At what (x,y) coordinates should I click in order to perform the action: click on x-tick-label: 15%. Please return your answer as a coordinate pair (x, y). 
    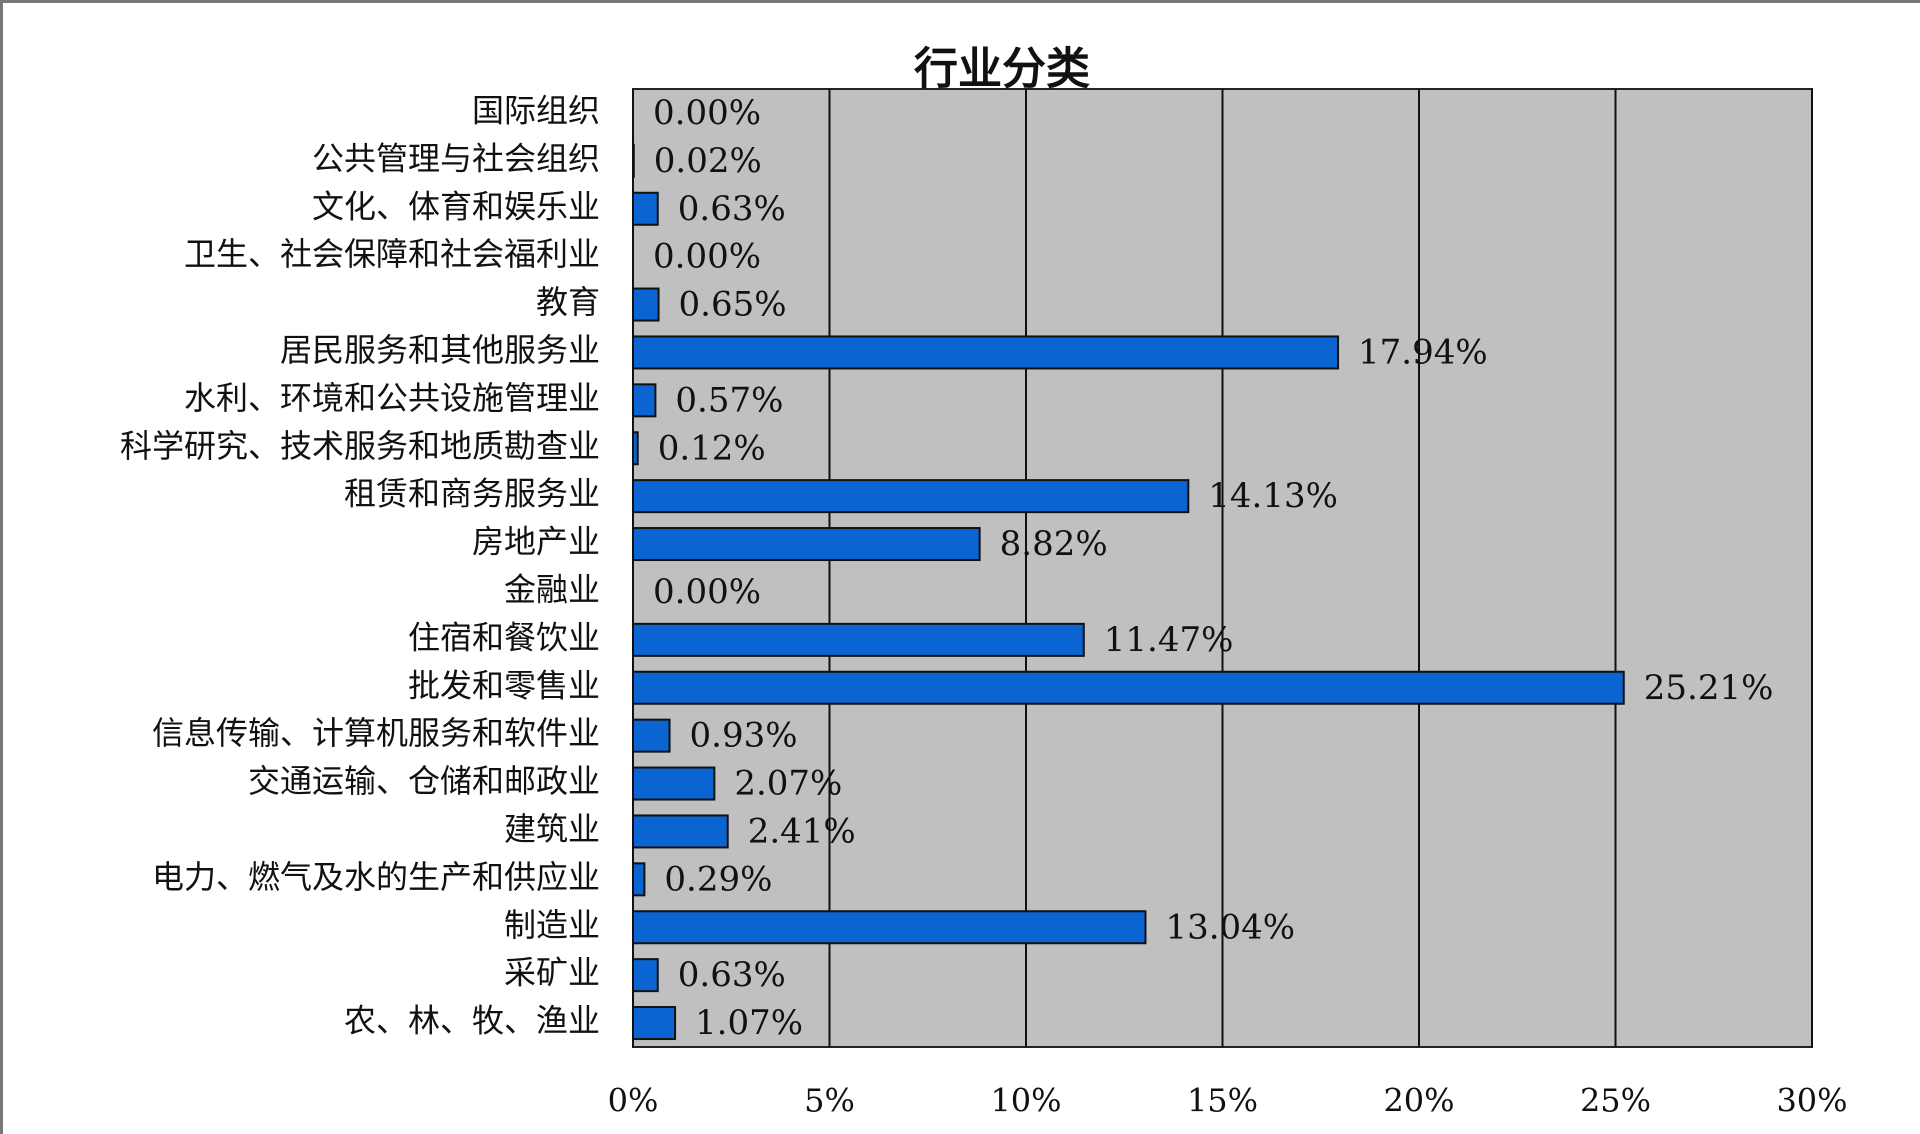
    Looking at the image, I should click on (1222, 1101).